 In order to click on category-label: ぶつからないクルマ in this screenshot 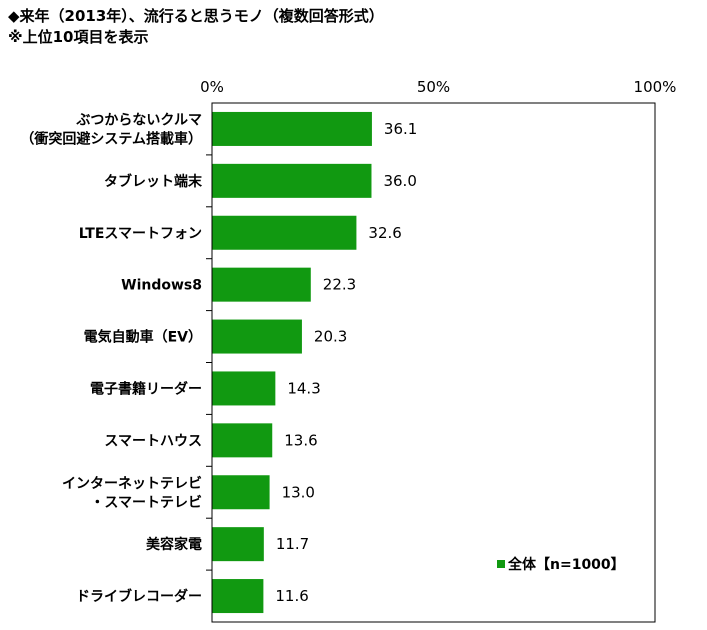, I will do `click(138, 120)`.